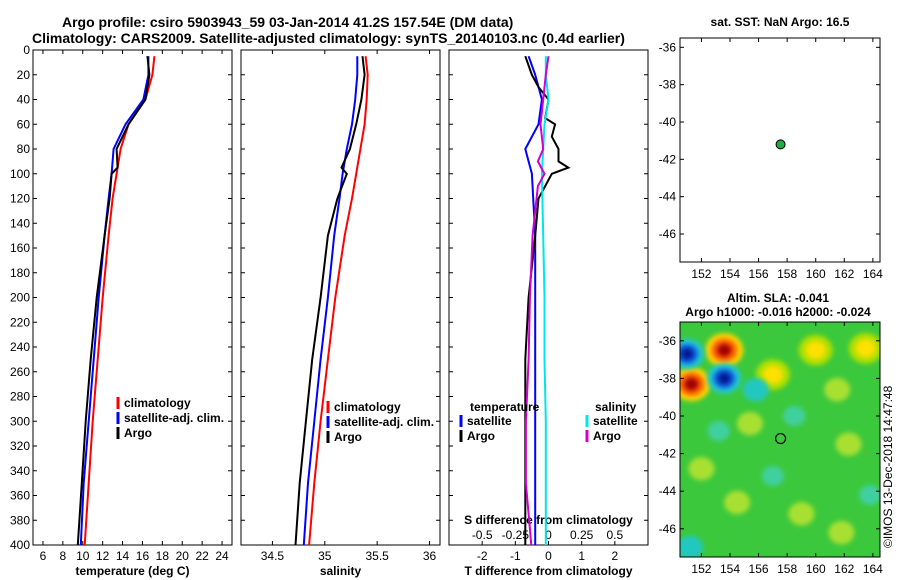 The image size is (900, 580). Describe the element at coordinates (668, 341) in the screenshot. I see `sla-map-ytick-label--36: -36` at that location.